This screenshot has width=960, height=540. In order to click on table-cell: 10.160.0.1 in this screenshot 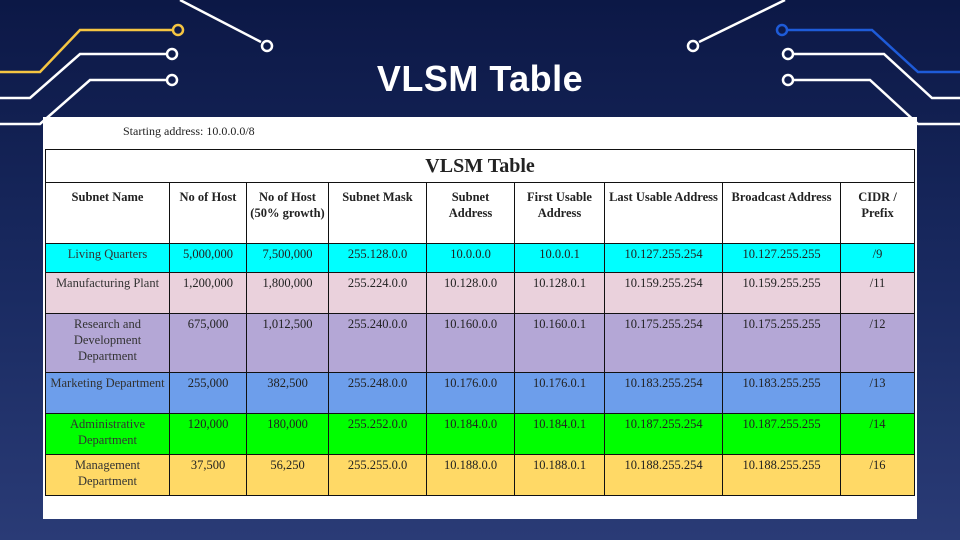, I will do `click(559, 343)`.